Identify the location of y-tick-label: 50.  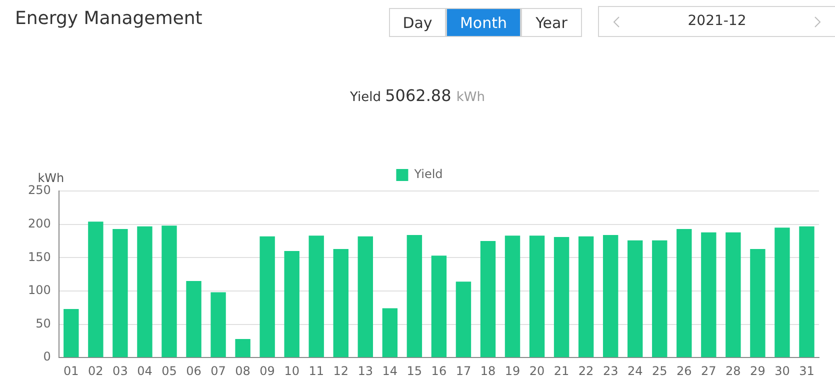
(43, 323).